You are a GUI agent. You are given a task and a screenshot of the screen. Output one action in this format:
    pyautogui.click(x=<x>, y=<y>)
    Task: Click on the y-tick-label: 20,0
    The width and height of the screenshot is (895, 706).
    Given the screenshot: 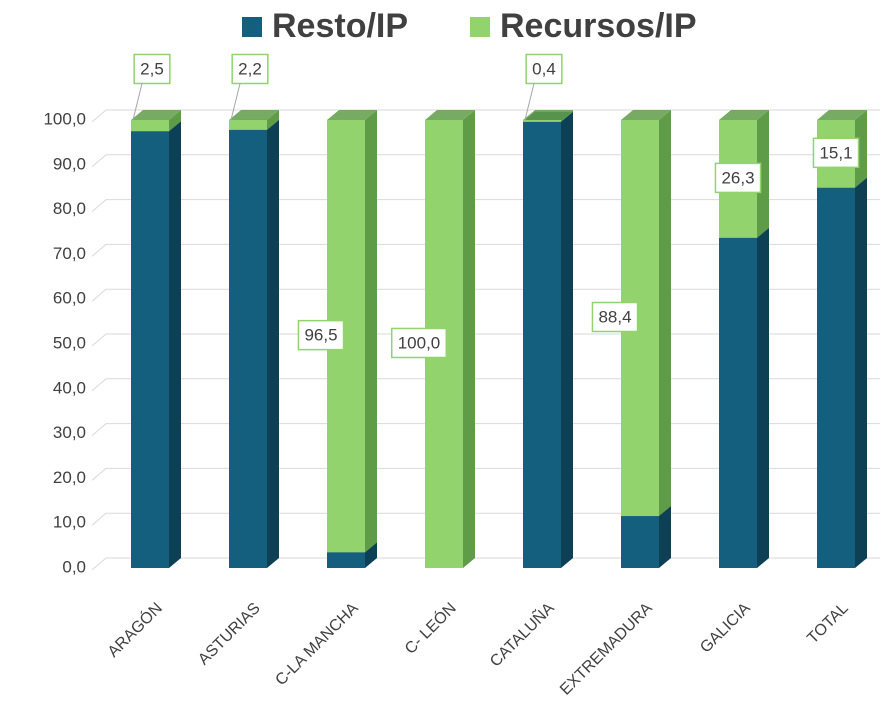 What is the action you would take?
    pyautogui.click(x=69, y=477)
    